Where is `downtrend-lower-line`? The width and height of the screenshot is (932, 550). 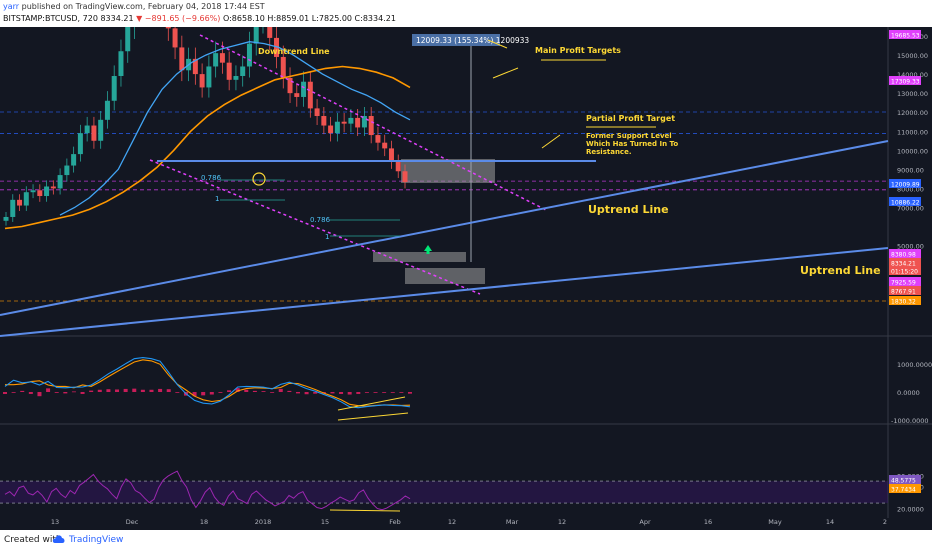 downtrend-lower-line is located at coordinates (315, 227).